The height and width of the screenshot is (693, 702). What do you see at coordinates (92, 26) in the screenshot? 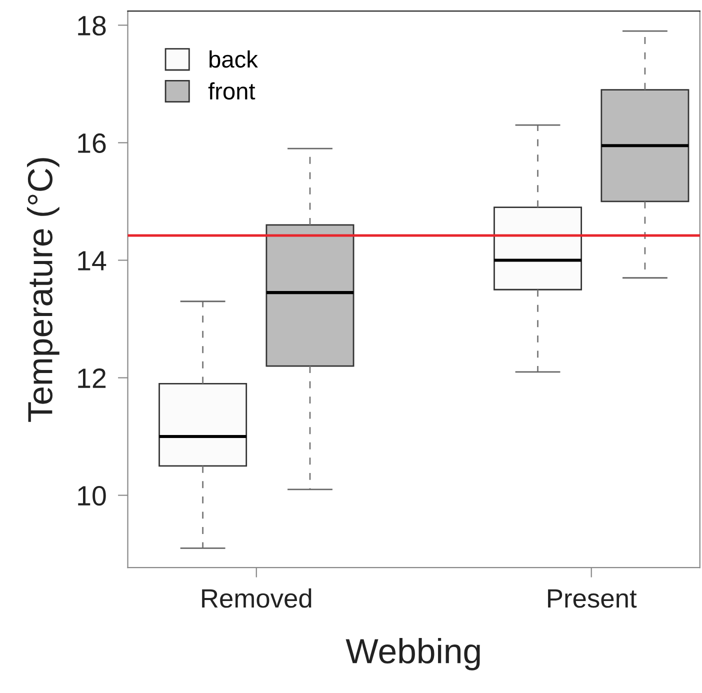
I see `y-tick-label: 18` at bounding box center [92, 26].